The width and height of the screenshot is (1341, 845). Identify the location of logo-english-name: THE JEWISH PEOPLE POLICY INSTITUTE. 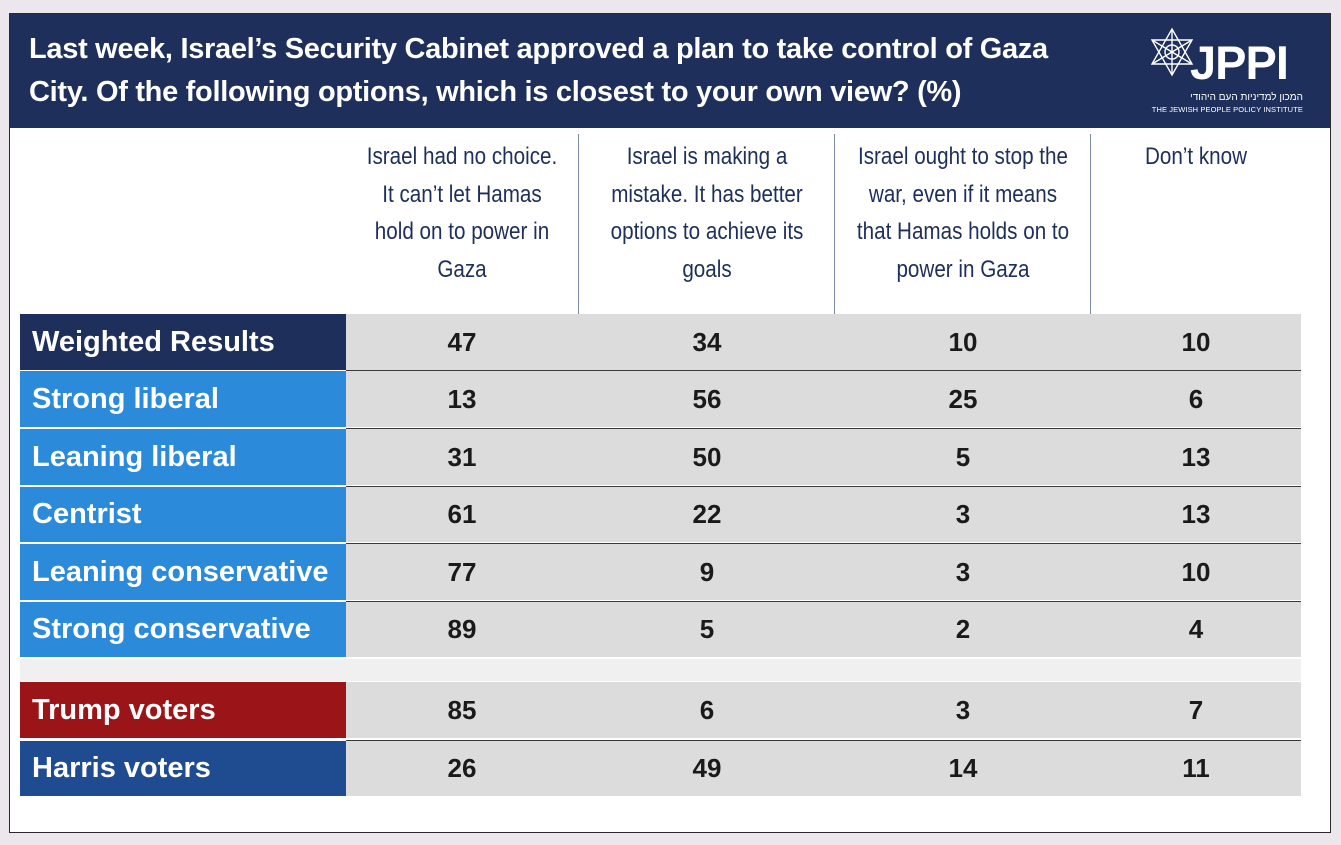
(1227, 109).